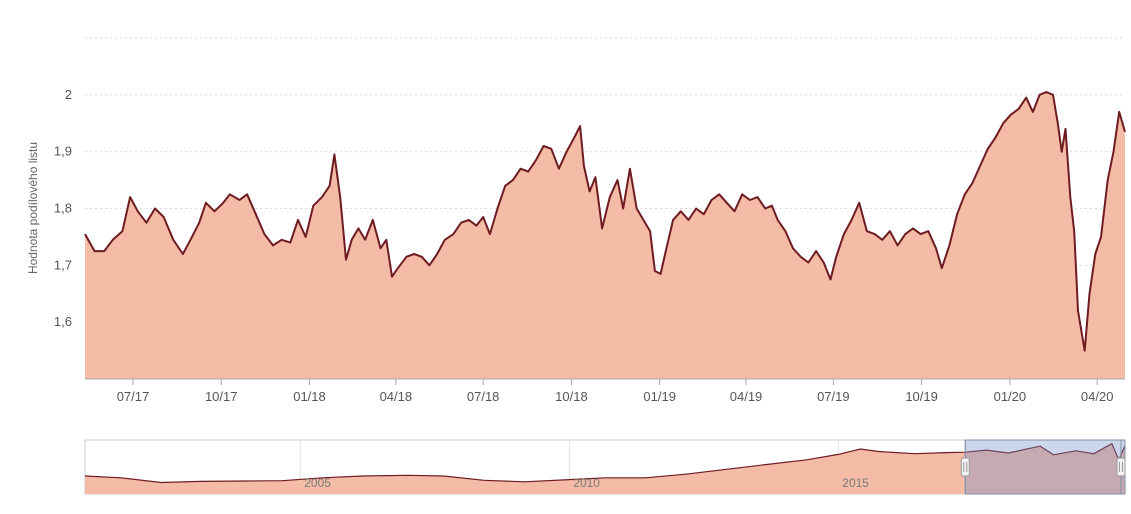  I want to click on navigator-year-label: 2005, so click(317, 483).